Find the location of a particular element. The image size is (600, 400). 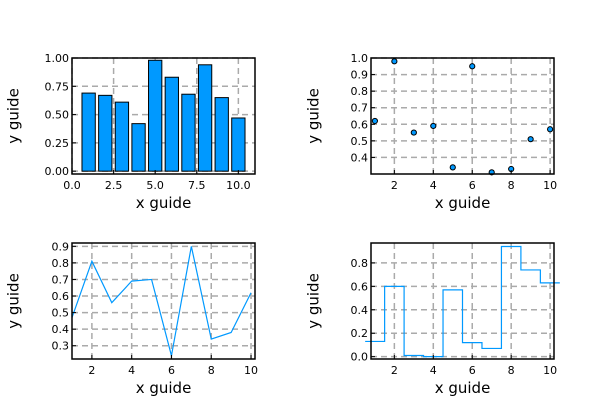

y-tick-label: 0.3 is located at coordinates (61, 346).